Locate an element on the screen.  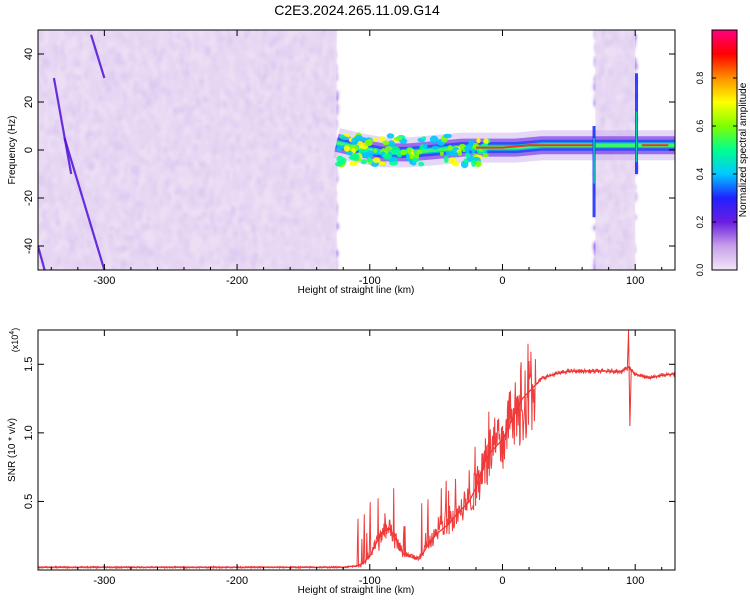
scale-note-exponent: 4 is located at coordinates (12, 333).